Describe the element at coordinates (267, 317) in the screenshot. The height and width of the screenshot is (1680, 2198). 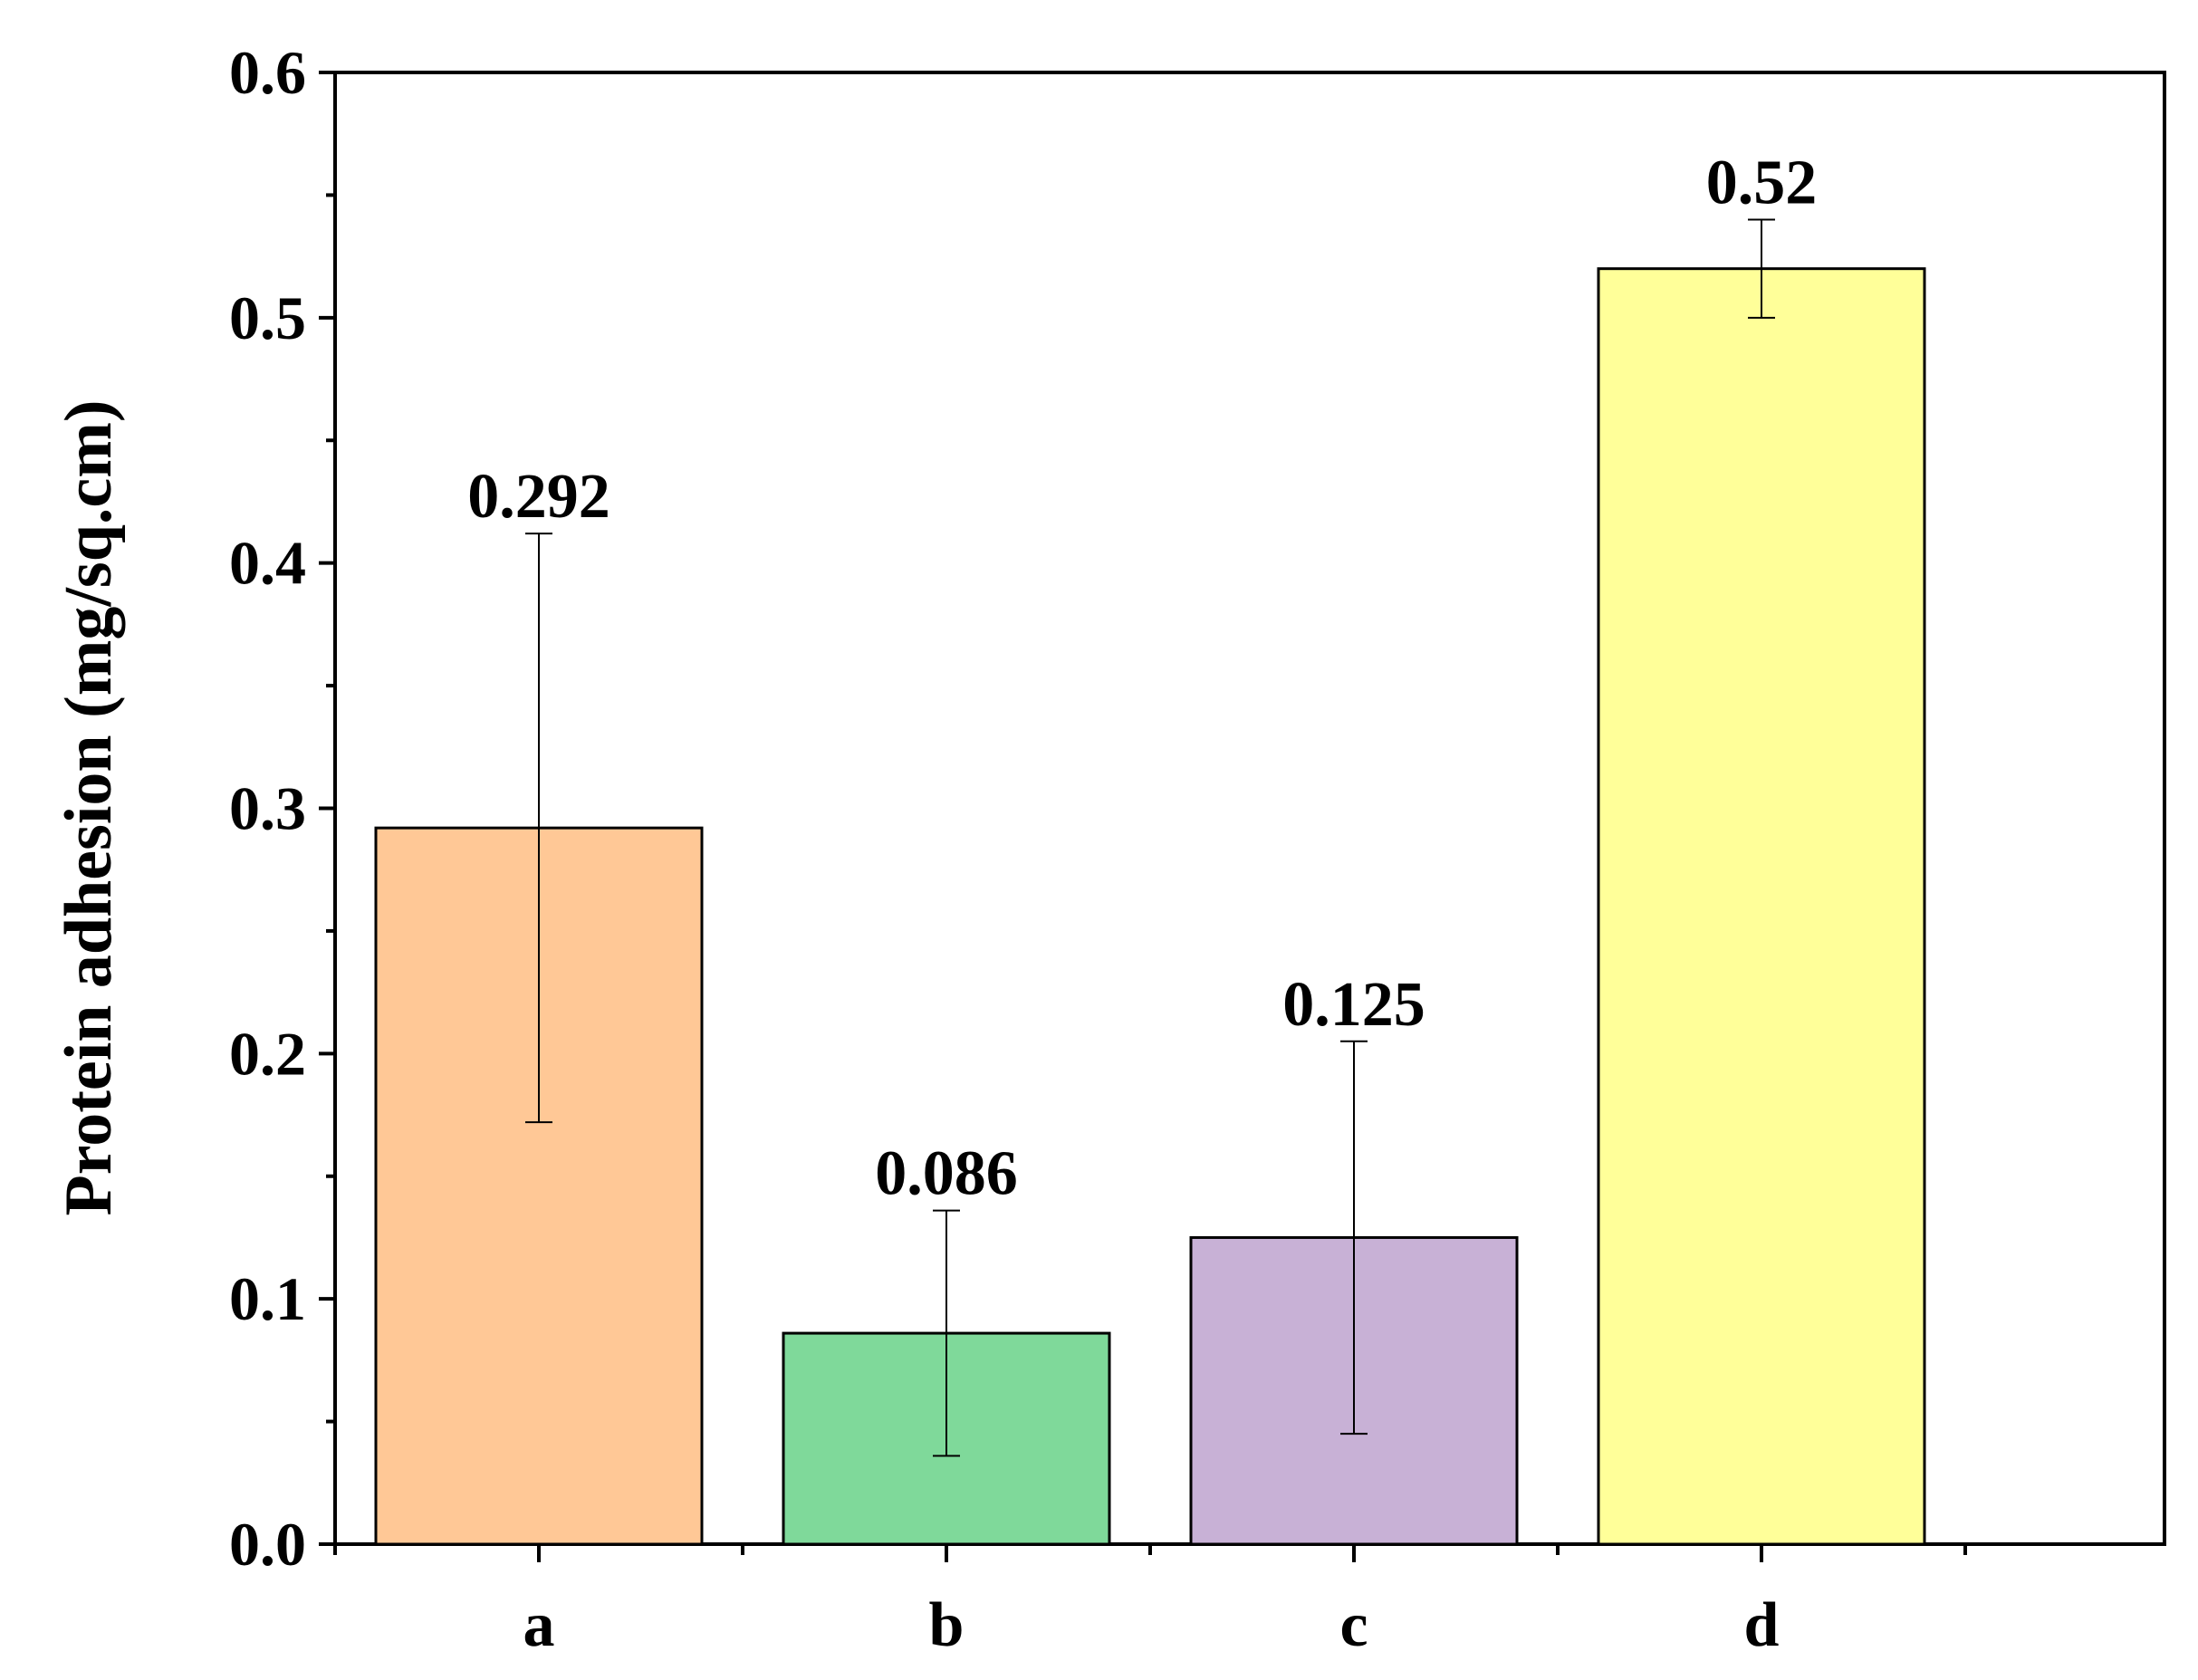
I see `y-tick-label: 0.5` at that location.